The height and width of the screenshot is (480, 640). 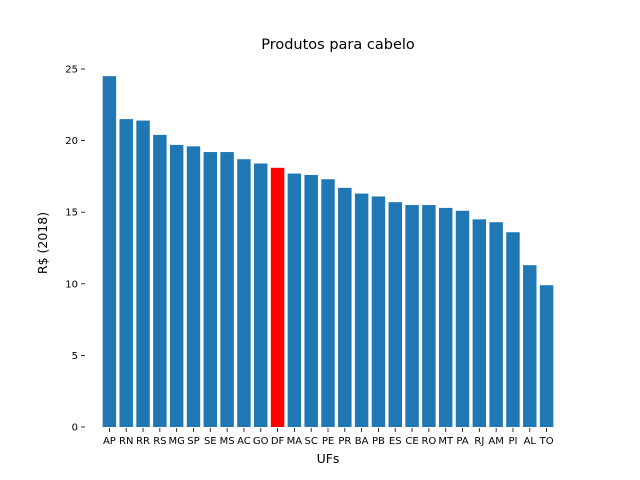 What do you see at coordinates (496, 324) in the screenshot?
I see `bar-am` at bounding box center [496, 324].